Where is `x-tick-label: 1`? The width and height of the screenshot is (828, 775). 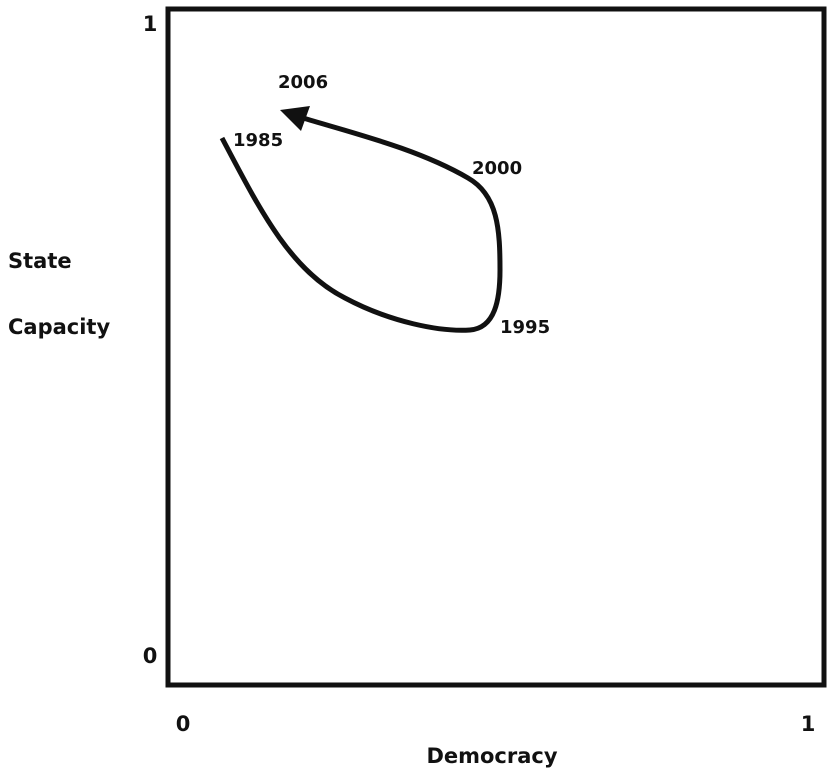
x-tick-label: 1 is located at coordinates (808, 724).